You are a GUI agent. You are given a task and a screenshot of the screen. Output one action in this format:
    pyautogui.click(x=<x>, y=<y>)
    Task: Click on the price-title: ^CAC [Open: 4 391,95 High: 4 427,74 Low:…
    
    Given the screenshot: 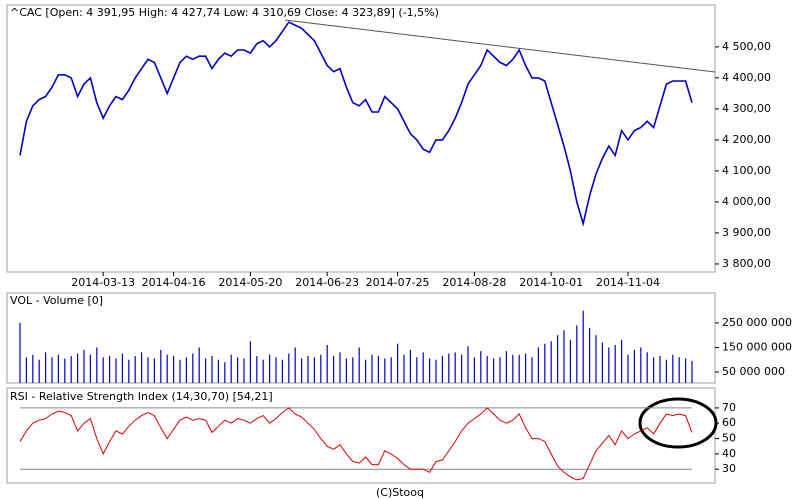 What is the action you would take?
    pyautogui.click(x=224, y=12)
    